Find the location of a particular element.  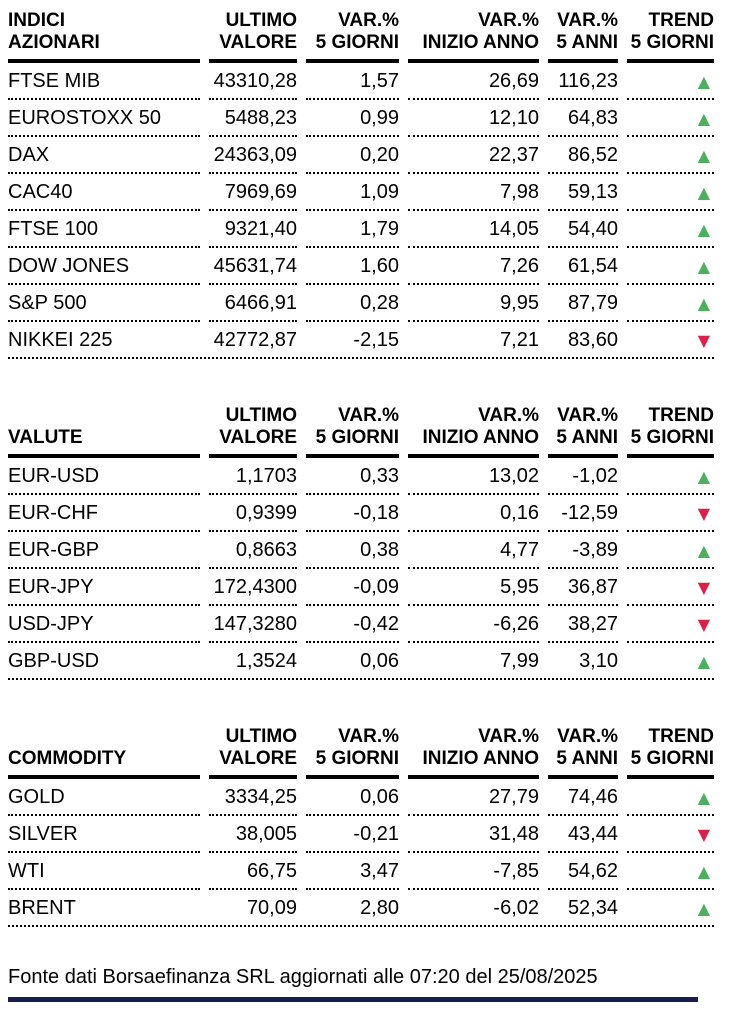

table-end-divider is located at coordinates (361, 926).